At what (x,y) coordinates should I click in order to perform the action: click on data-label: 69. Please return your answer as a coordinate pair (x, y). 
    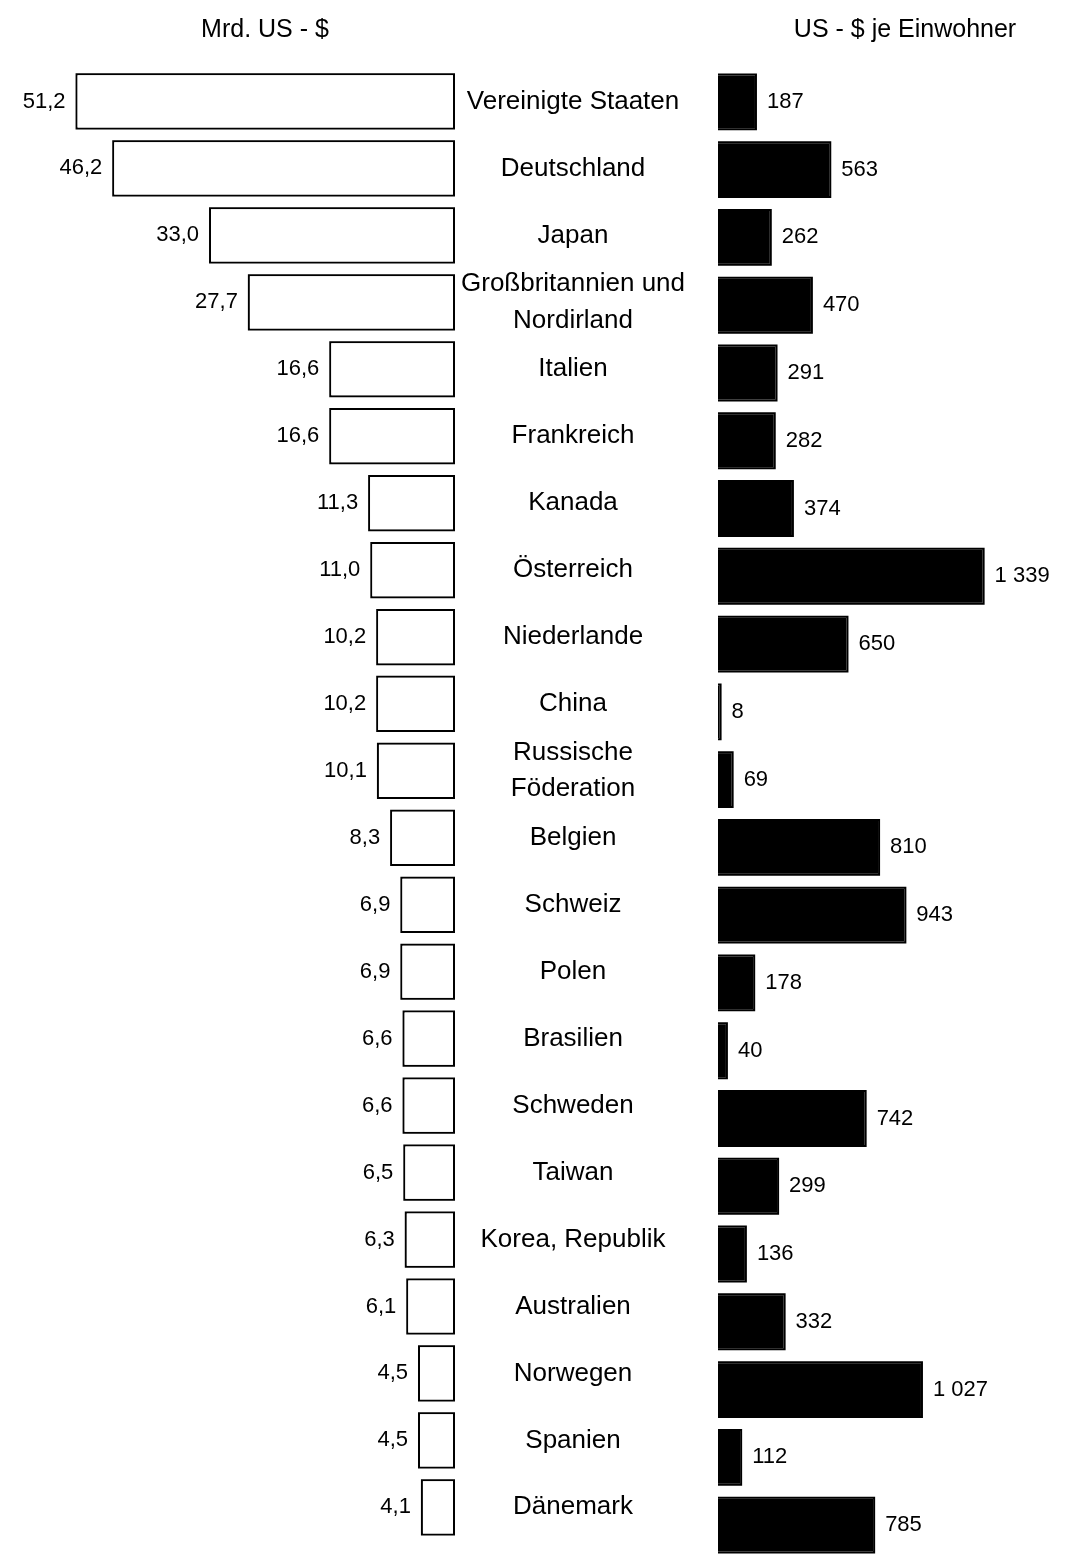
    Looking at the image, I should click on (756, 778).